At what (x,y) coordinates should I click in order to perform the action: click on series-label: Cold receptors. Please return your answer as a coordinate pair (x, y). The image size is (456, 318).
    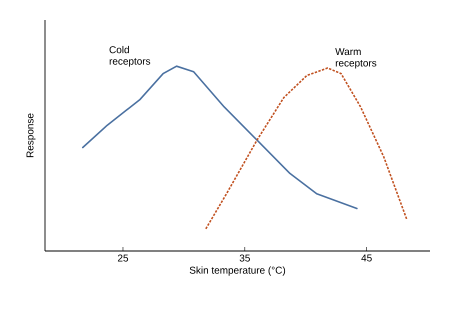
    Looking at the image, I should click on (130, 56).